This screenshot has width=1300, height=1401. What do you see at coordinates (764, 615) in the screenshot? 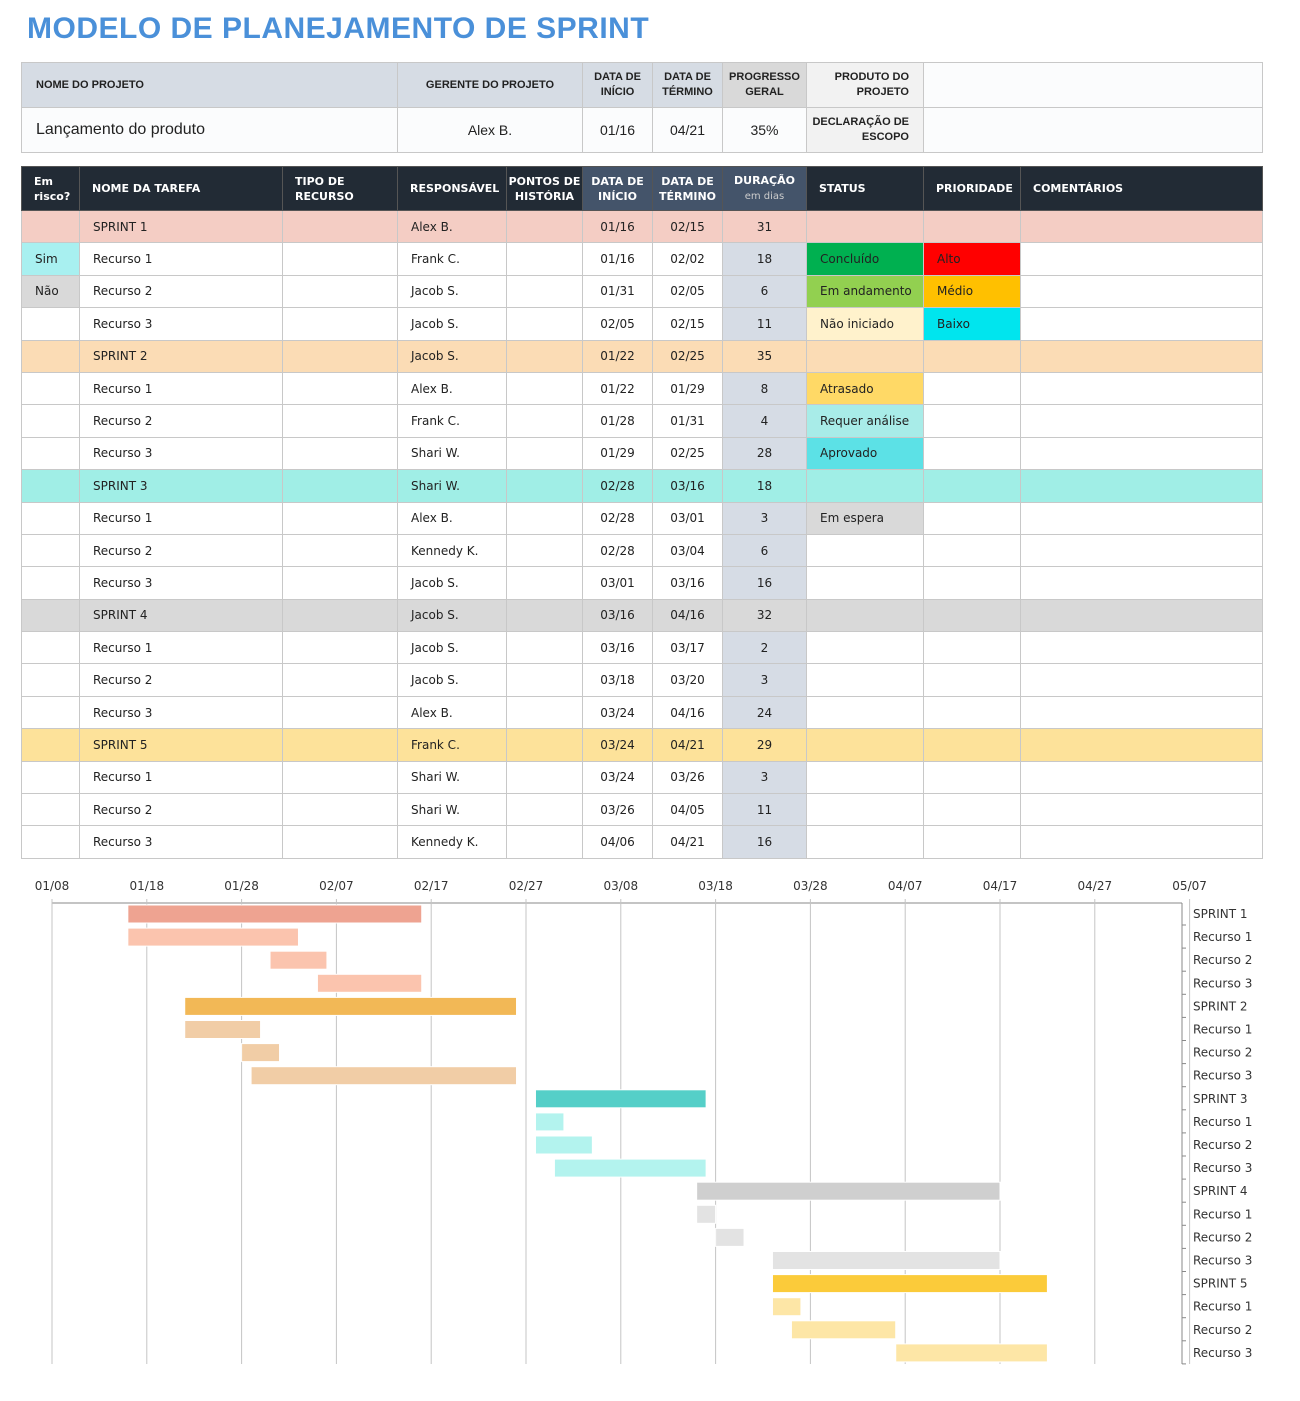
I see `duration-cell: 32` at bounding box center [764, 615].